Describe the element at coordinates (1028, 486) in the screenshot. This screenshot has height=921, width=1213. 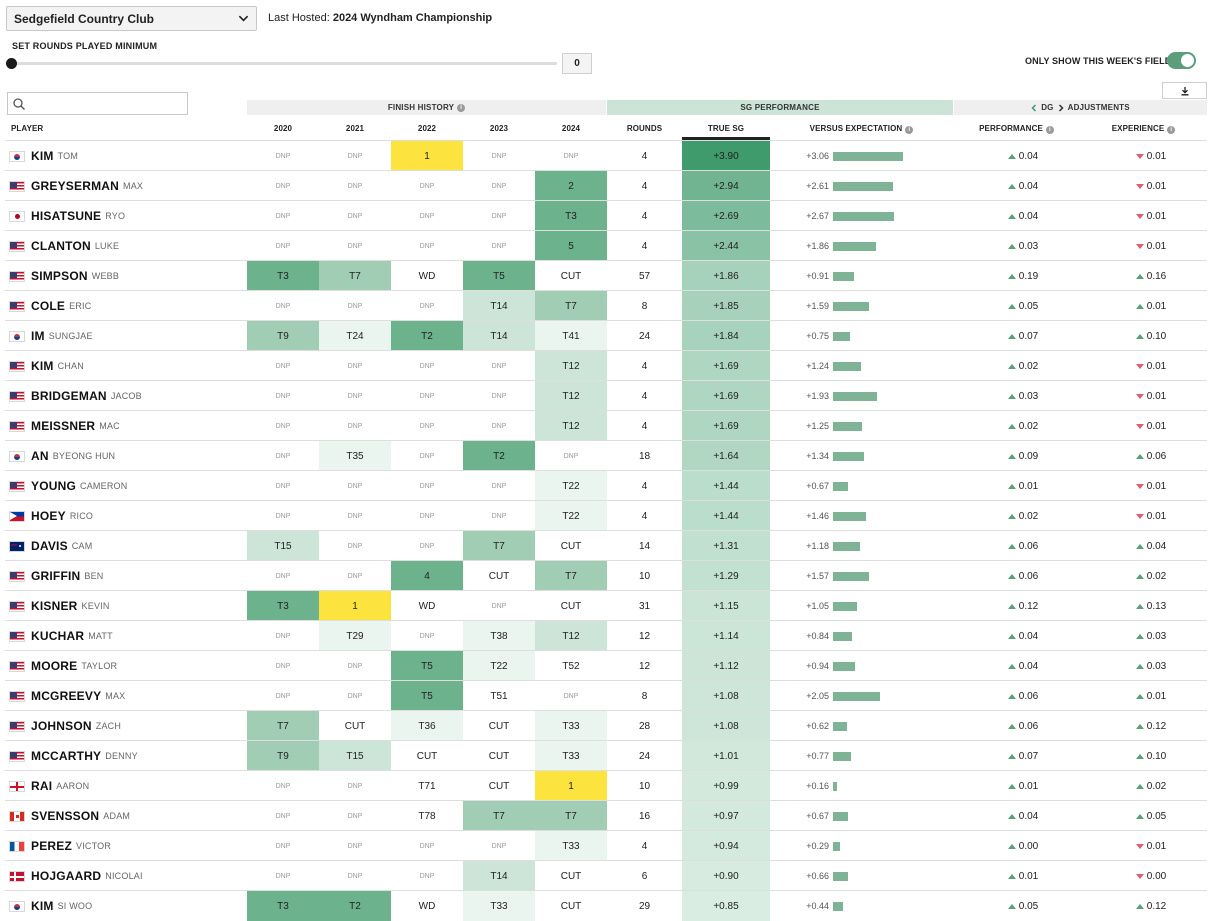
I see `performance-value: 0.01` at that location.